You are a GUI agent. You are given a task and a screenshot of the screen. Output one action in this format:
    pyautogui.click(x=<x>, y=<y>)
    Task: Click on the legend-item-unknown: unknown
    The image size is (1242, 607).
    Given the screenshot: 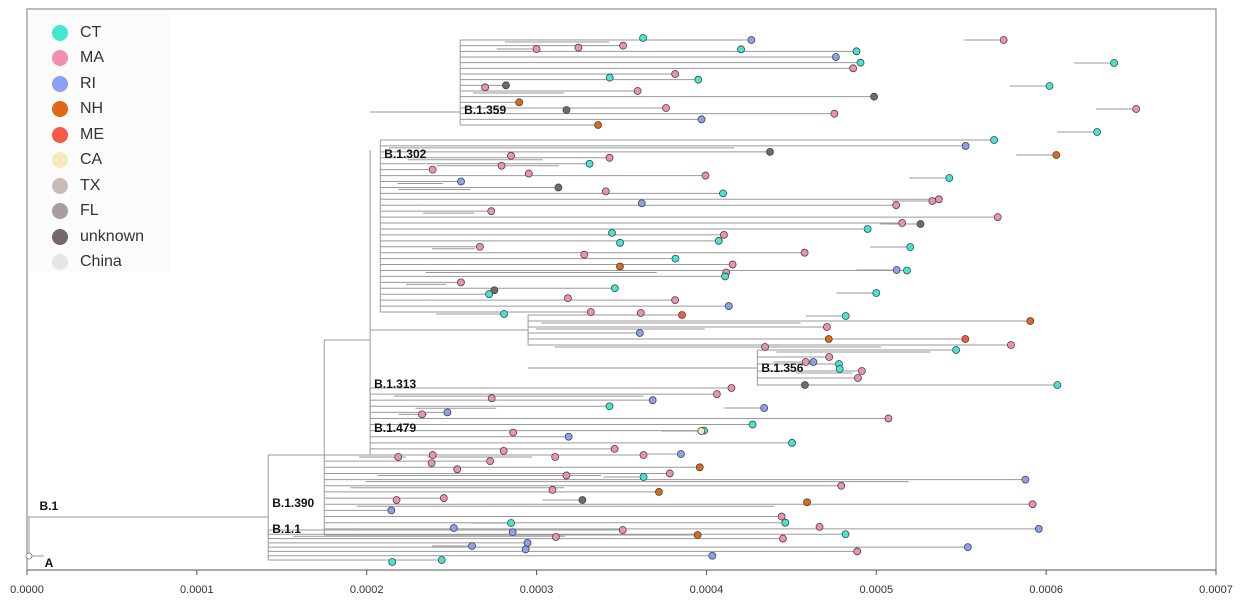 What is the action you would take?
    pyautogui.click(x=98, y=237)
    